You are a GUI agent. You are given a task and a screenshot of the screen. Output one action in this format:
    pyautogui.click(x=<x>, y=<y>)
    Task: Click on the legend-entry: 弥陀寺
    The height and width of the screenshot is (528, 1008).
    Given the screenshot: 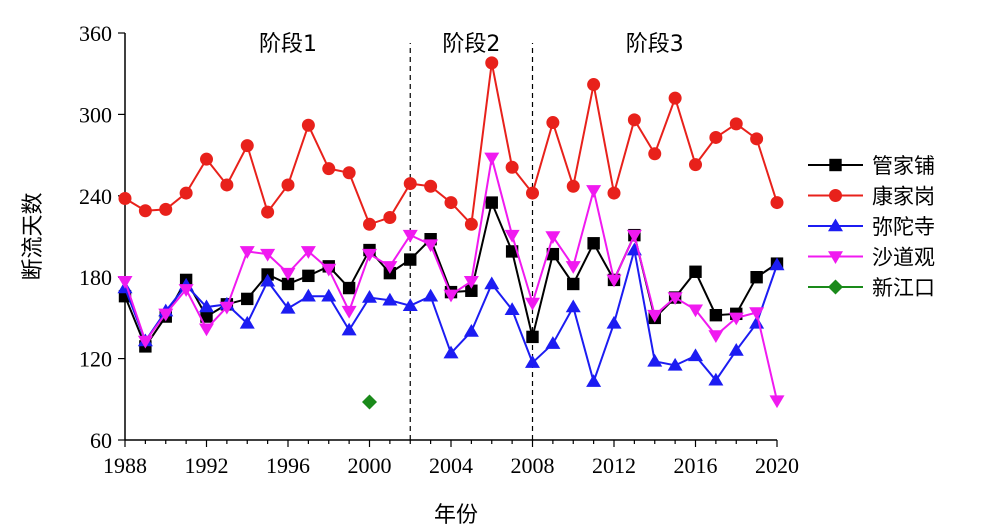 What is the action you would take?
    pyautogui.click(x=871, y=227)
    